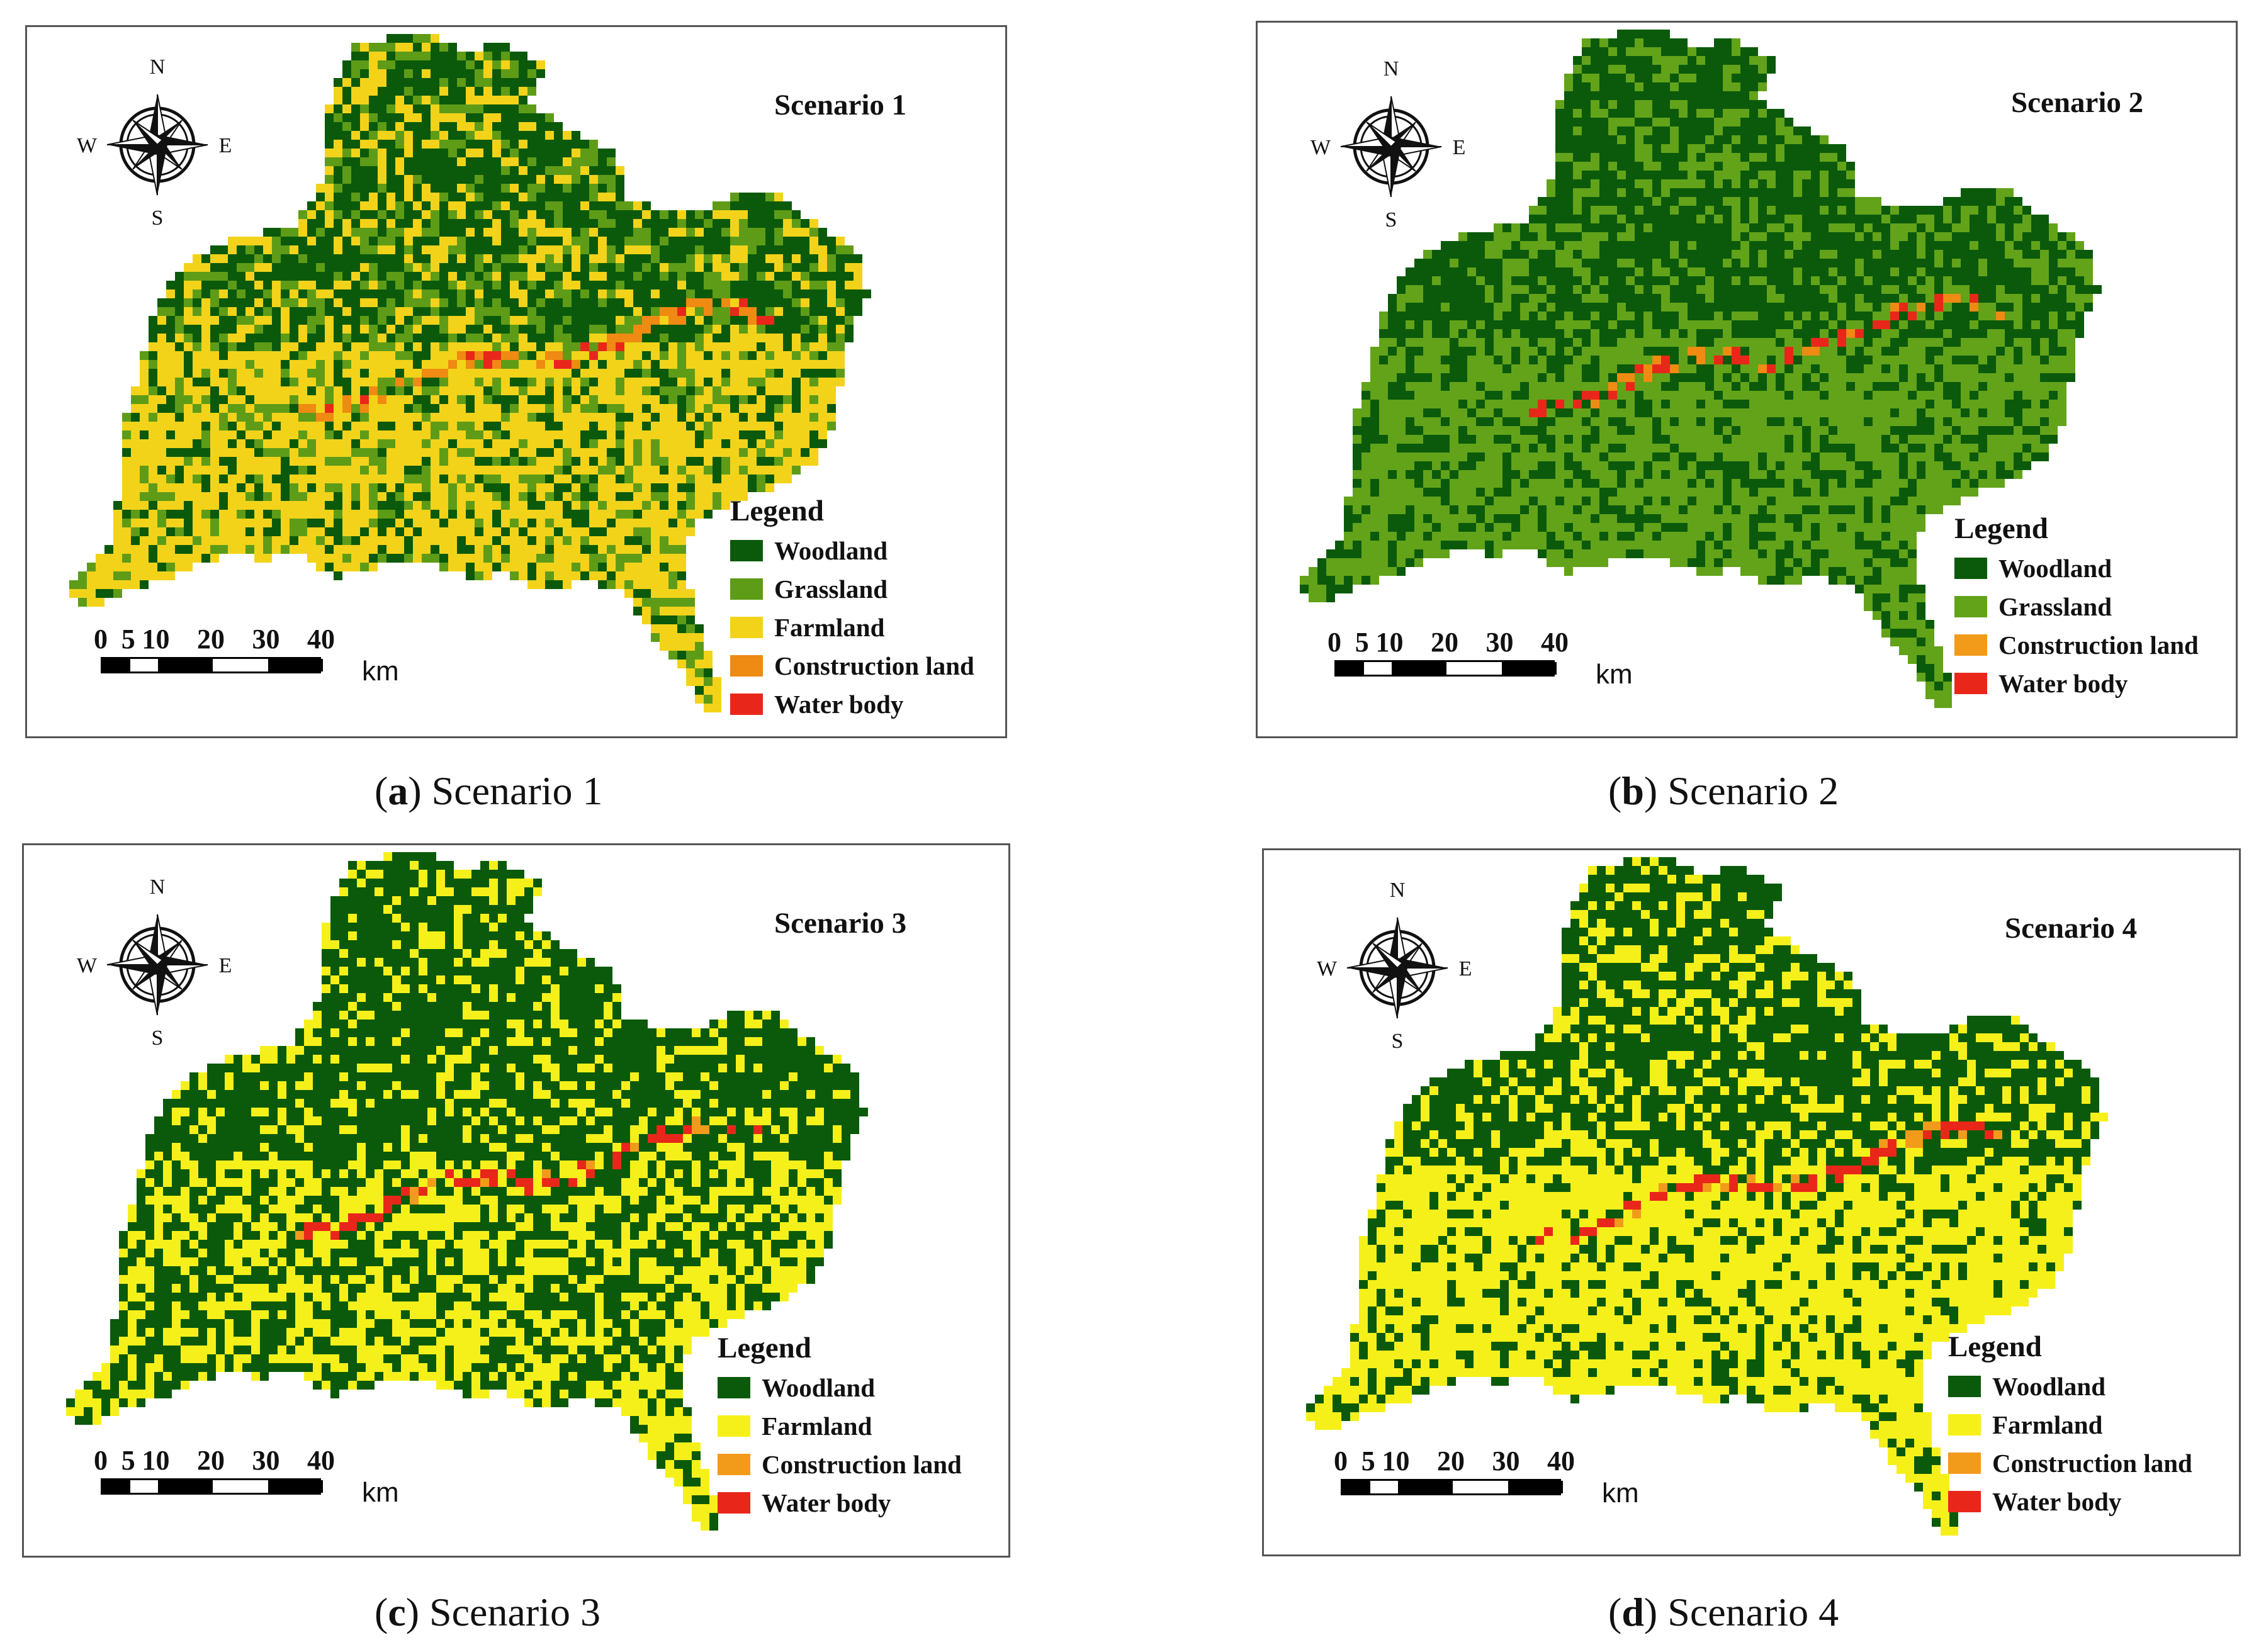 The image size is (2266, 1652). What do you see at coordinates (489, 790) in the screenshot?
I see `caption-a: (a) Scenario 1` at bounding box center [489, 790].